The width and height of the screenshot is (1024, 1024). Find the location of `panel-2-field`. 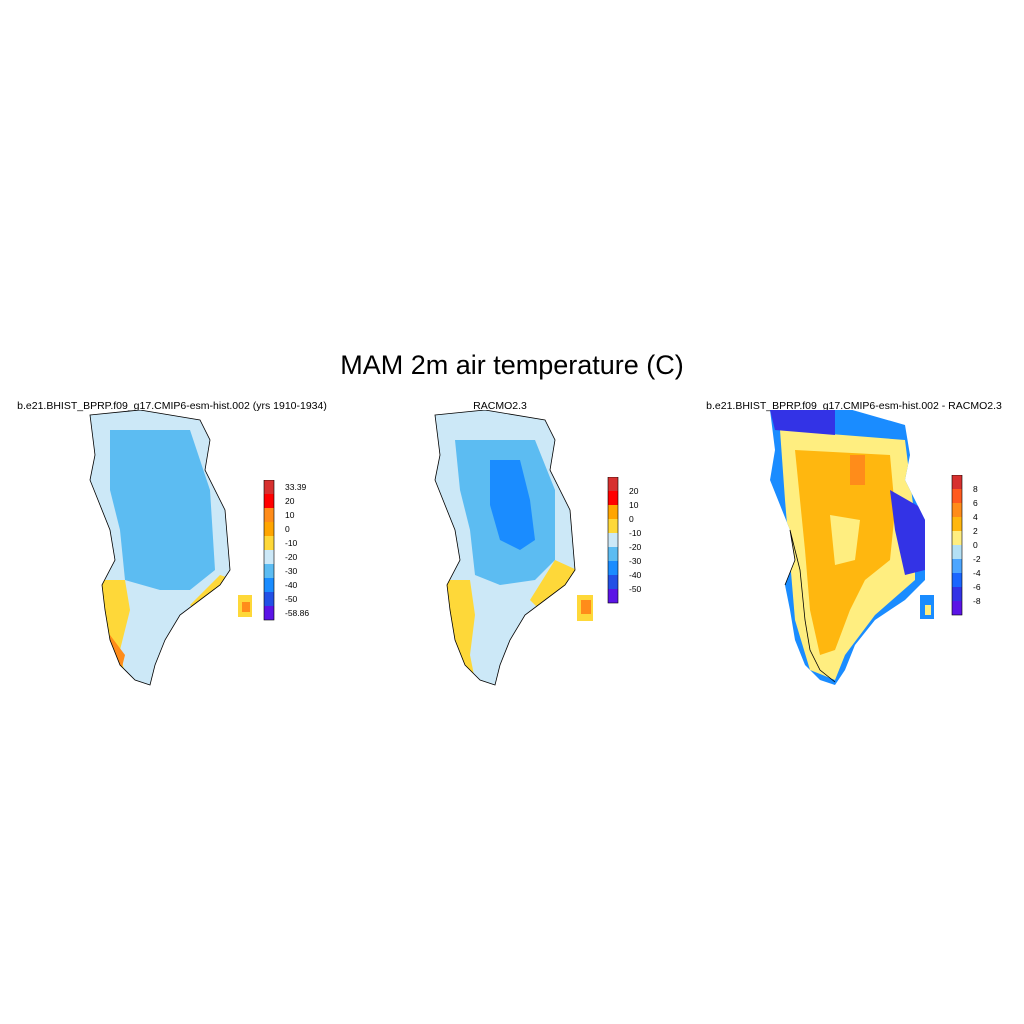

panel-2-field is located at coordinates (505, 547).